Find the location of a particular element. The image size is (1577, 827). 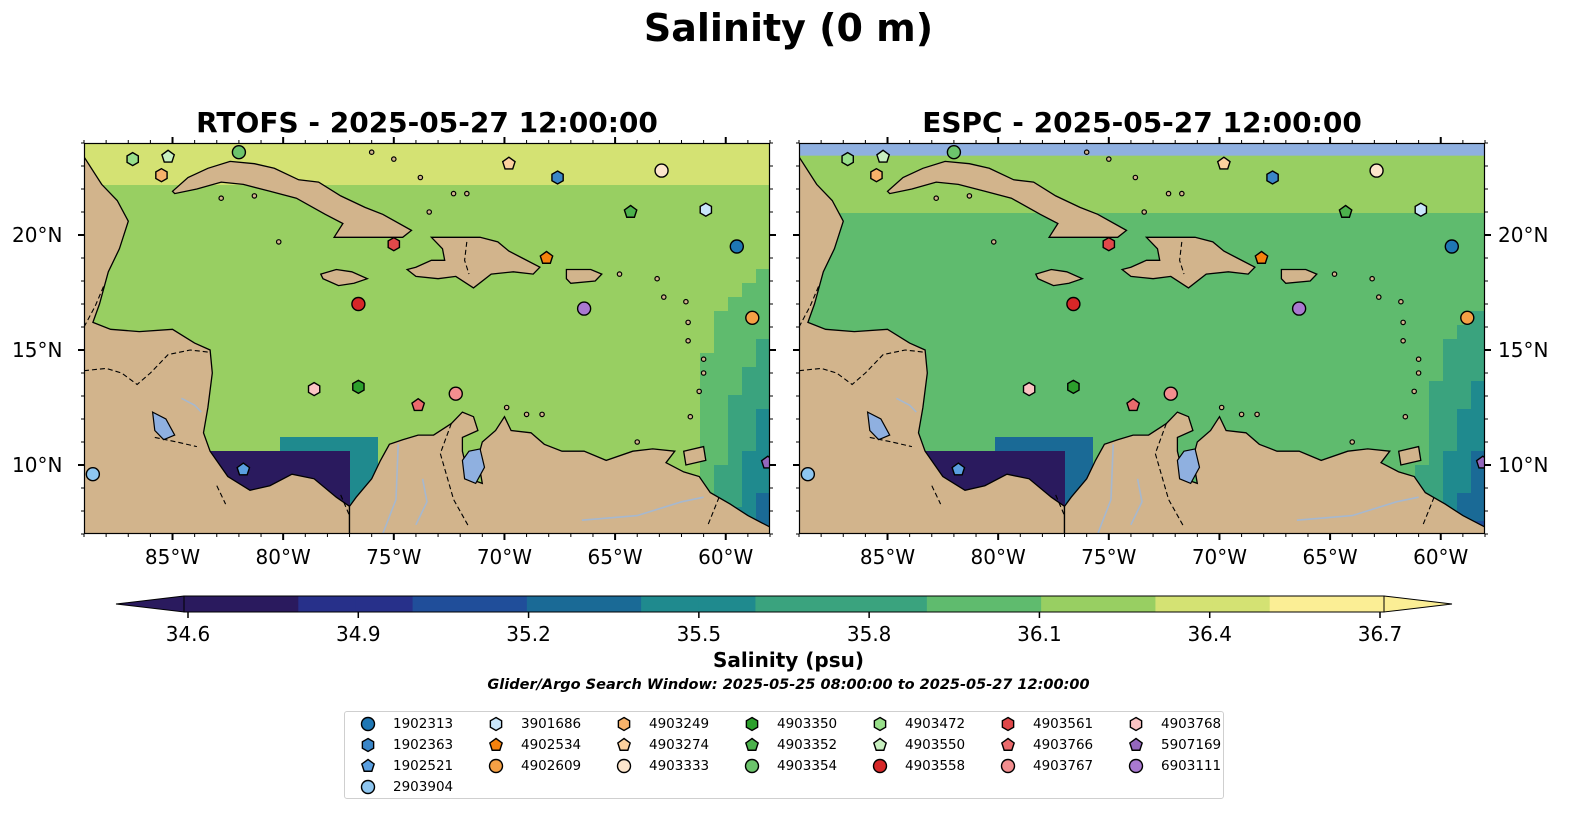

colorbar-frame is located at coordinates (784, 604).